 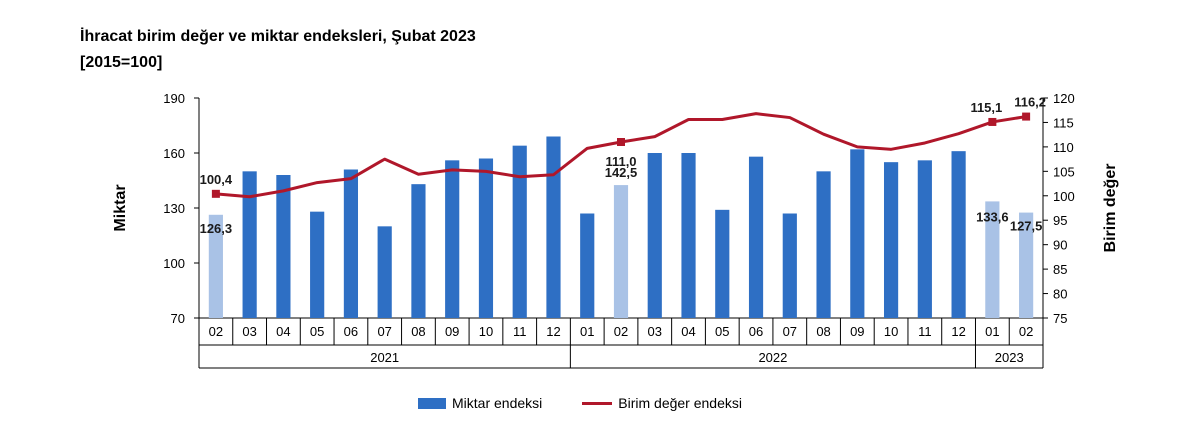 I want to click on right-tick-label: 95, so click(x=1060, y=220).